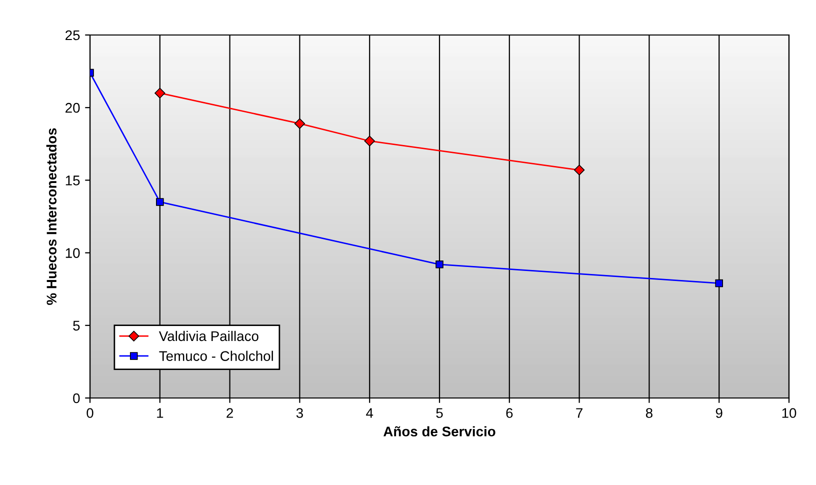 The width and height of the screenshot is (816, 485). What do you see at coordinates (649, 413) in the screenshot?
I see `x-tick-label: 8` at bounding box center [649, 413].